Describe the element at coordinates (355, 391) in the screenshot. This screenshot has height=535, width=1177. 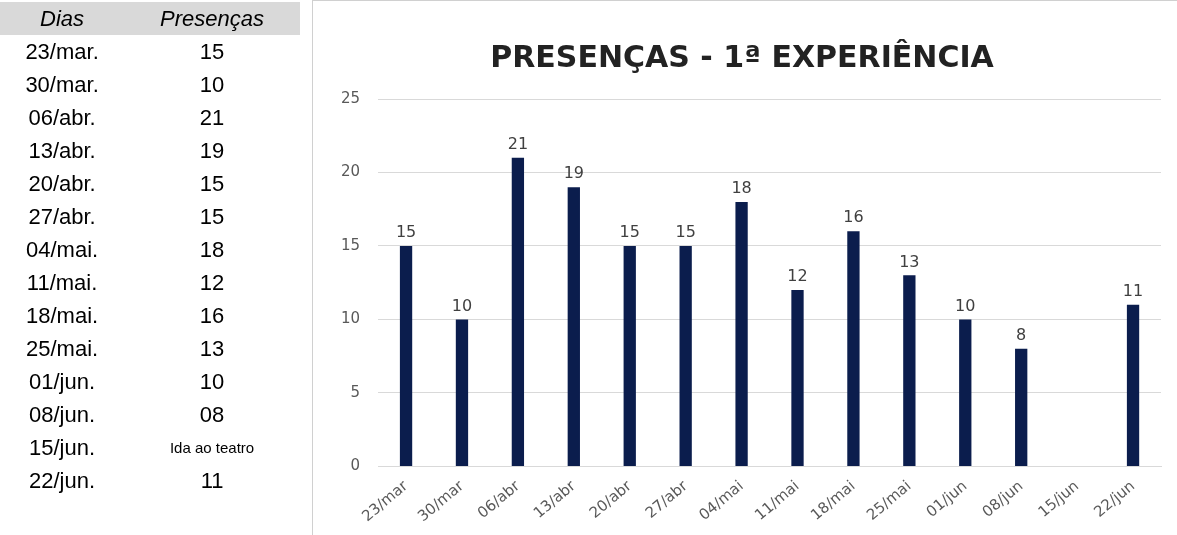
I see `y-tick-label: 5` at that location.